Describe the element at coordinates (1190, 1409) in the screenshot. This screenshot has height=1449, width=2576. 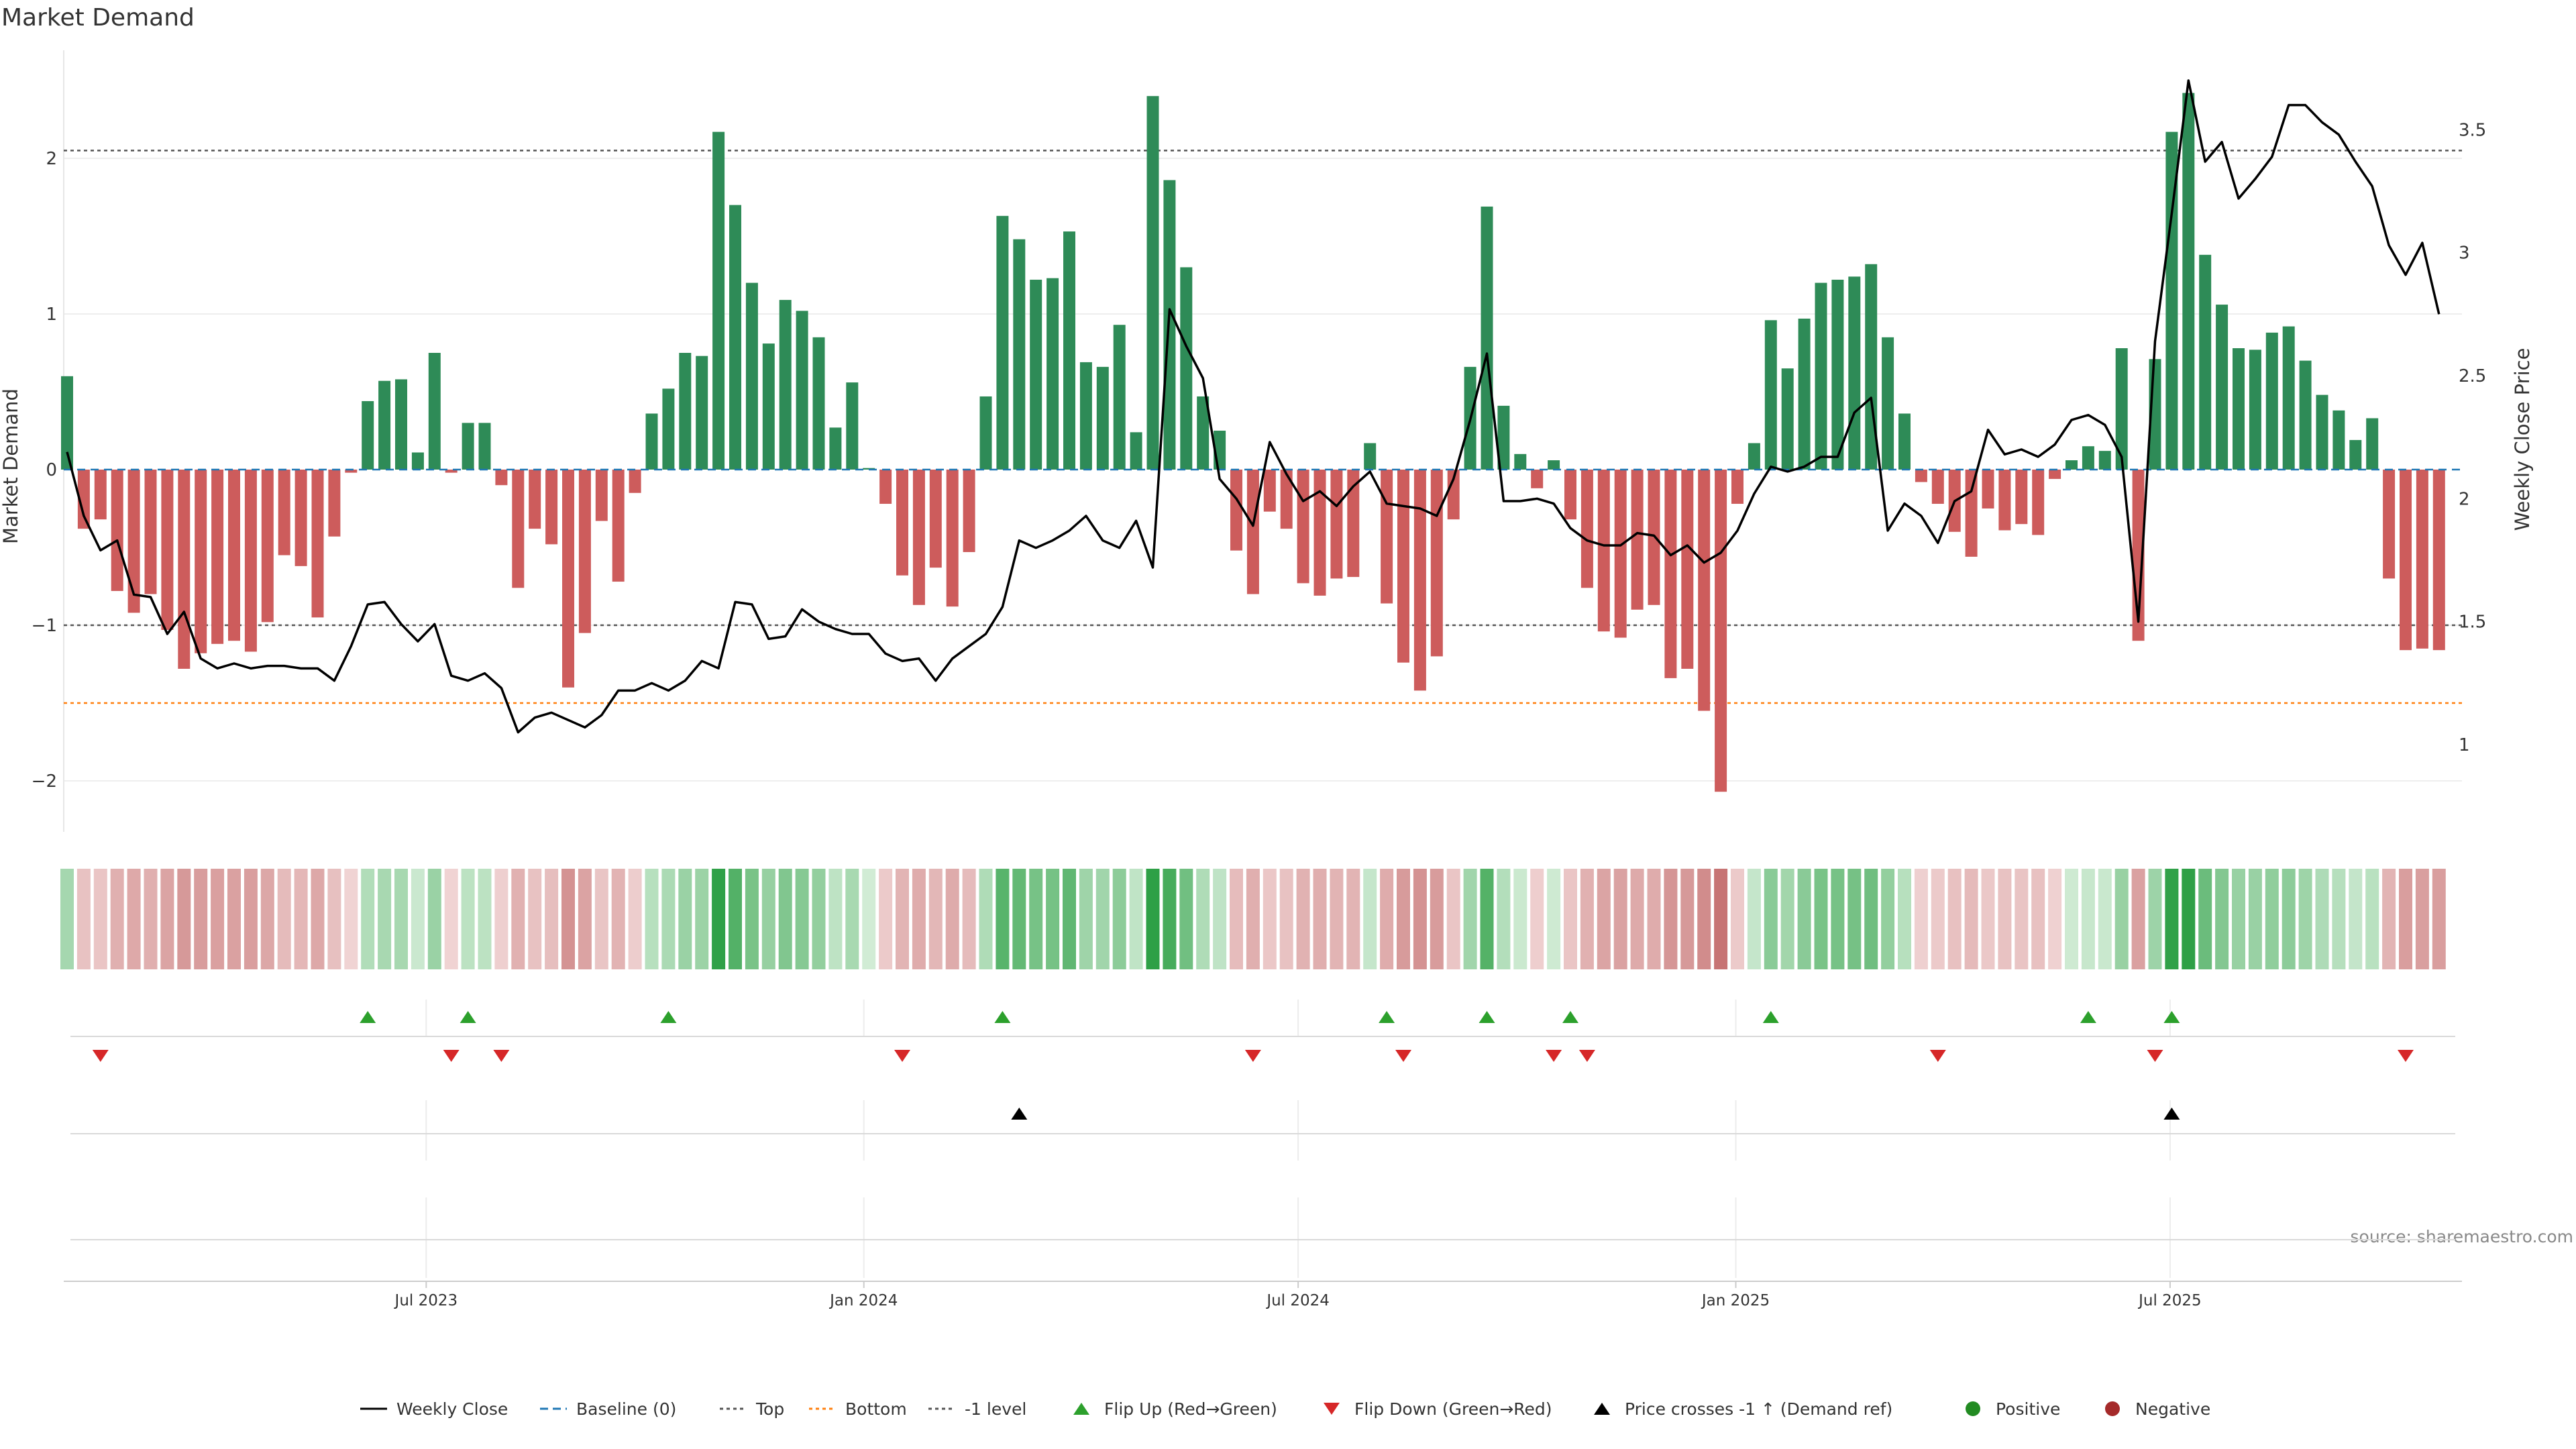
I see `legend-label: Flip Up (Red→Green)` at that location.